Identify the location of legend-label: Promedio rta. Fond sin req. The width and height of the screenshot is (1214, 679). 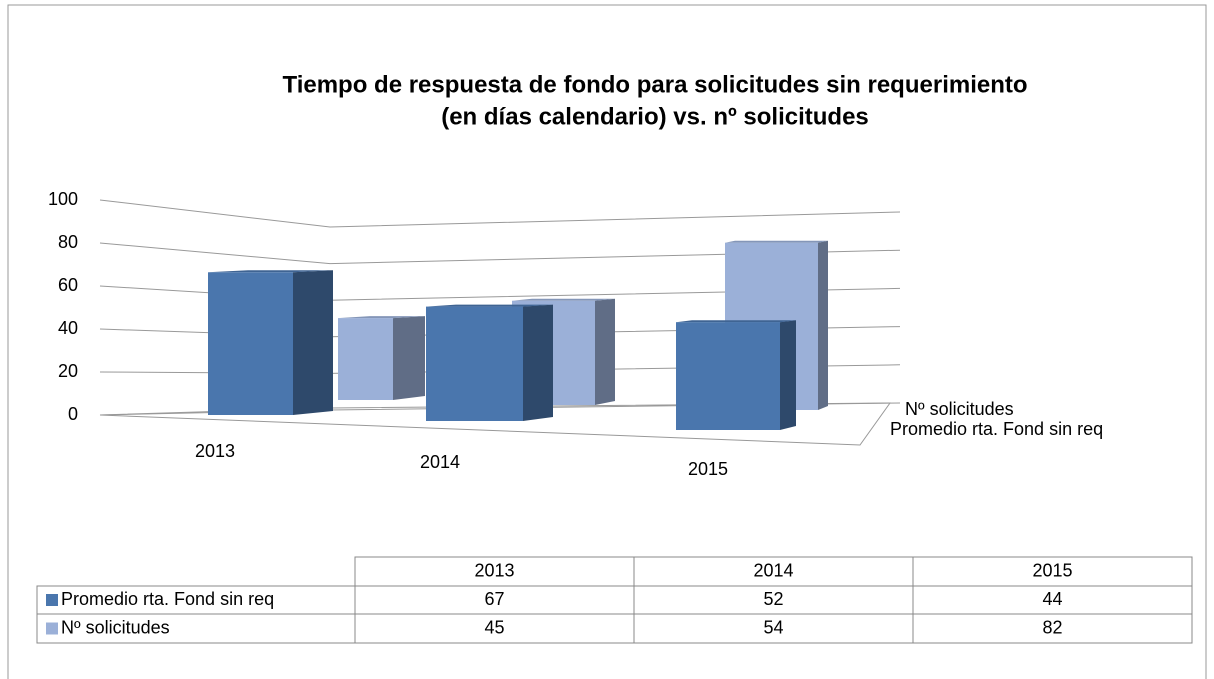
(167, 599).